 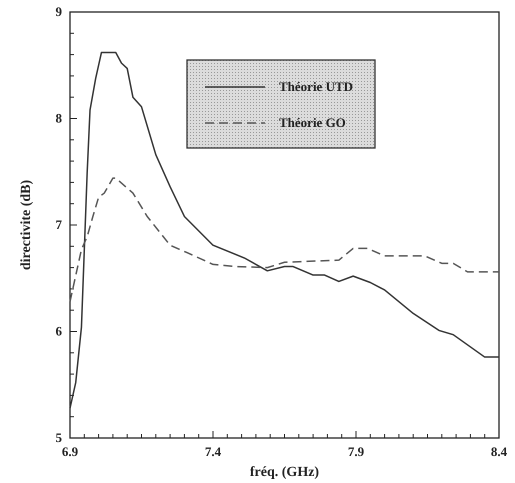 I want to click on y-tick-label: 9, so click(x=59, y=12).